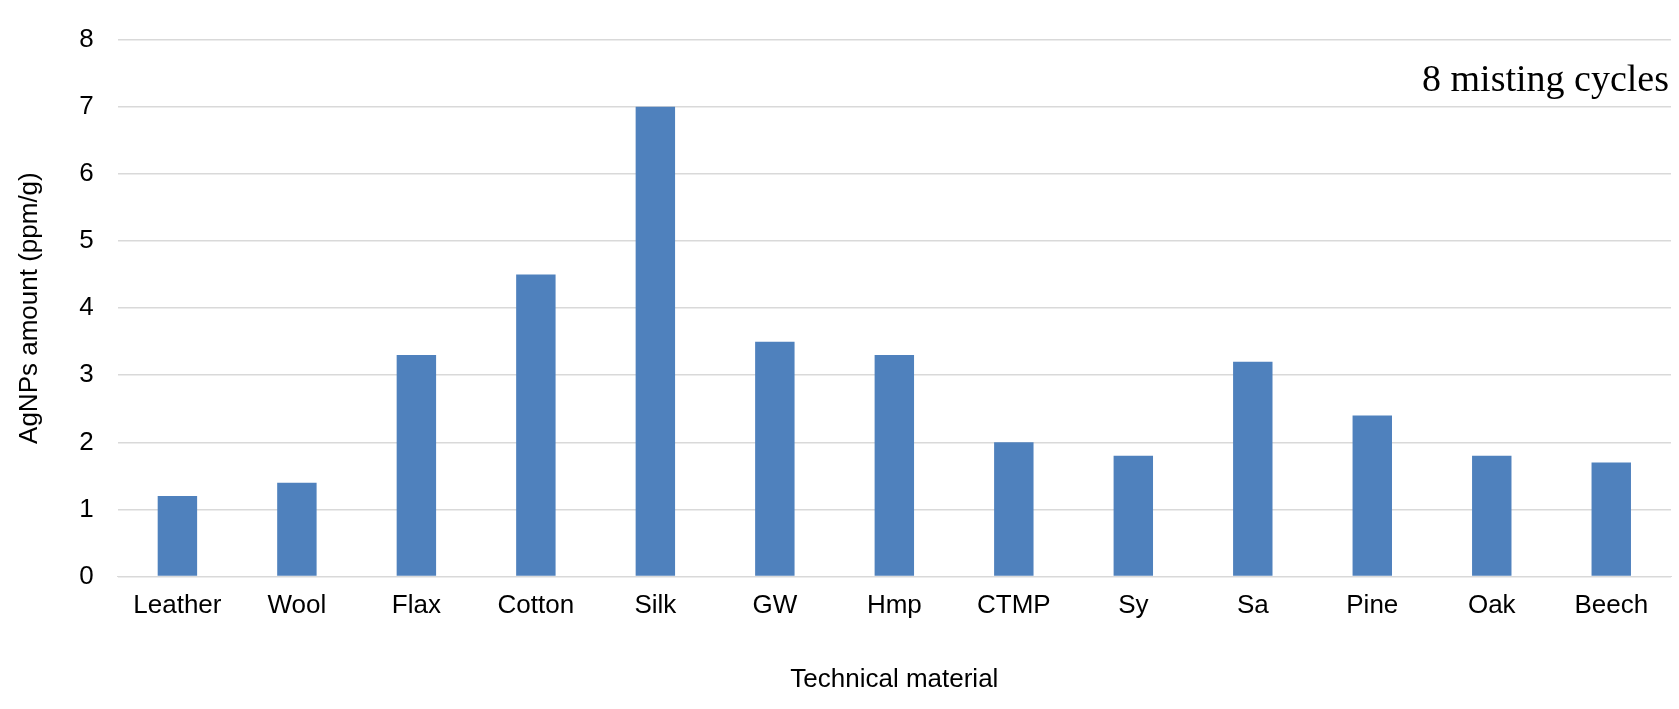 The width and height of the screenshot is (1679, 709). I want to click on y-tick-label: 1, so click(86, 507).